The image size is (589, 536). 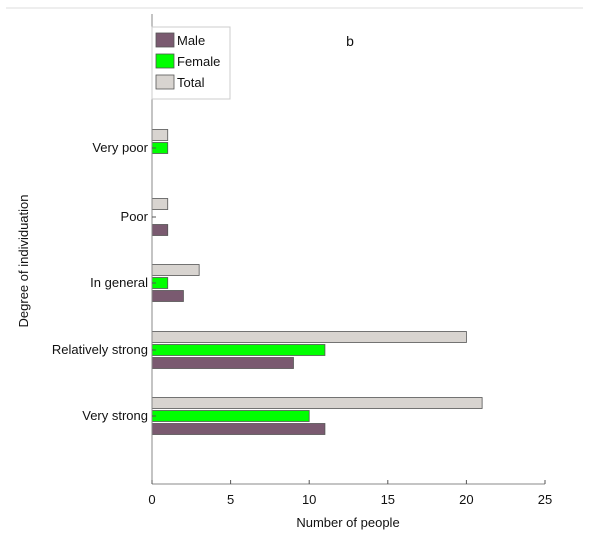 I want to click on x-tick-label-15: 15, so click(x=388, y=499).